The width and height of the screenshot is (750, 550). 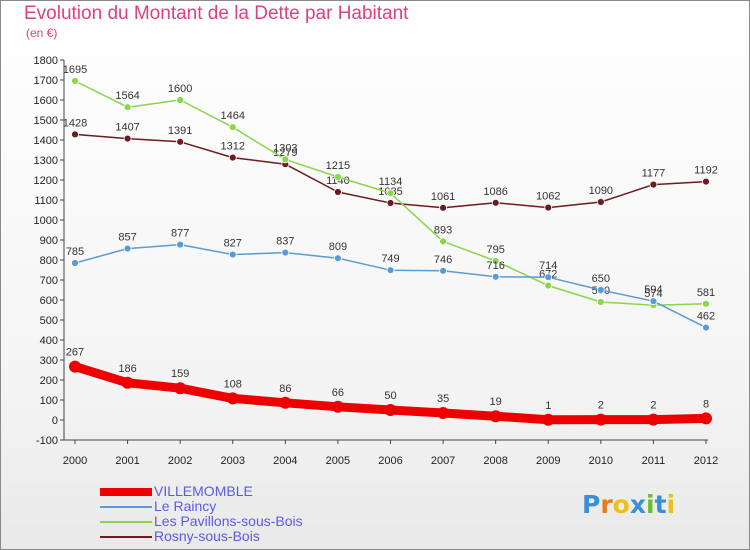 What do you see at coordinates (495, 461) in the screenshot?
I see `x-tick-label: 2008` at bounding box center [495, 461].